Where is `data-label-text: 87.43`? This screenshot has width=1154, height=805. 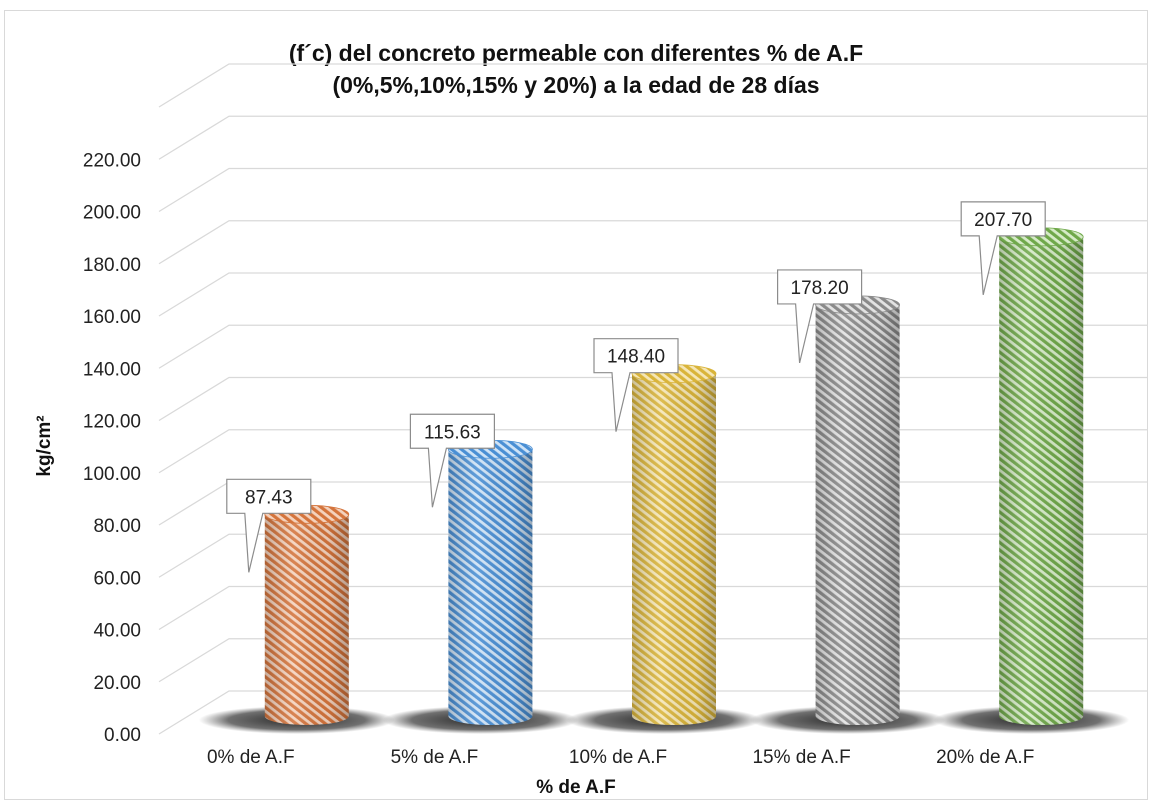 data-label-text: 87.43 is located at coordinates (269, 497).